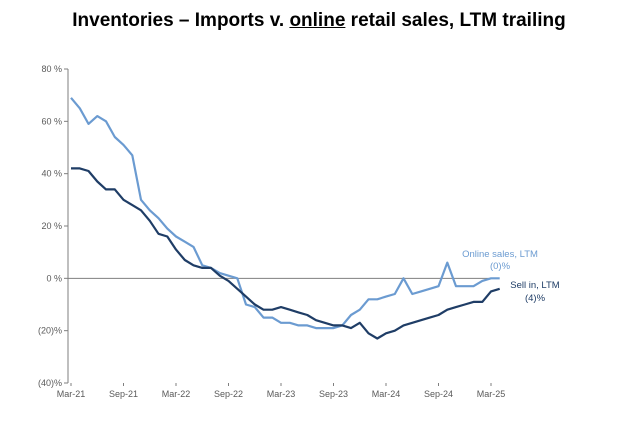 This screenshot has height=423, width=638. Describe the element at coordinates (71, 394) in the screenshot. I see `x-tick-label: Mar-21` at that location.